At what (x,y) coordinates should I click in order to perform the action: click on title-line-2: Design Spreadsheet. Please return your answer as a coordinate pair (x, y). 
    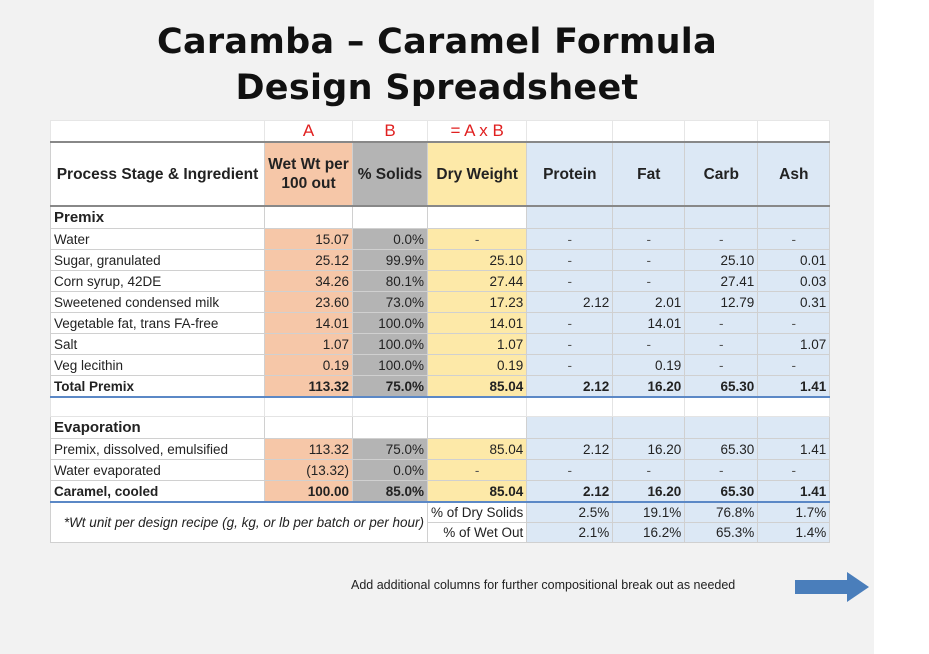
    Looking at the image, I should click on (437, 88).